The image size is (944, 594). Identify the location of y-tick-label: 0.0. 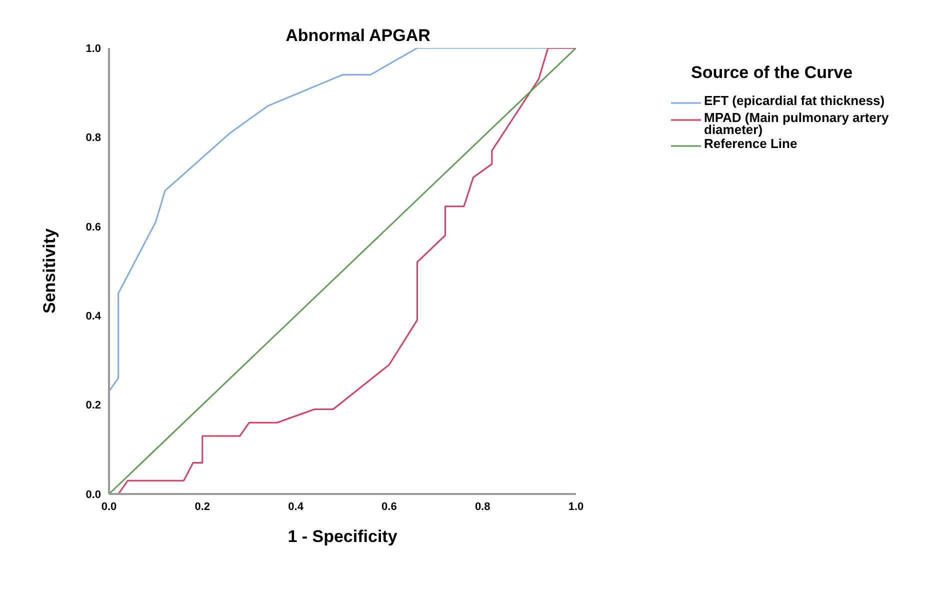
(93, 494).